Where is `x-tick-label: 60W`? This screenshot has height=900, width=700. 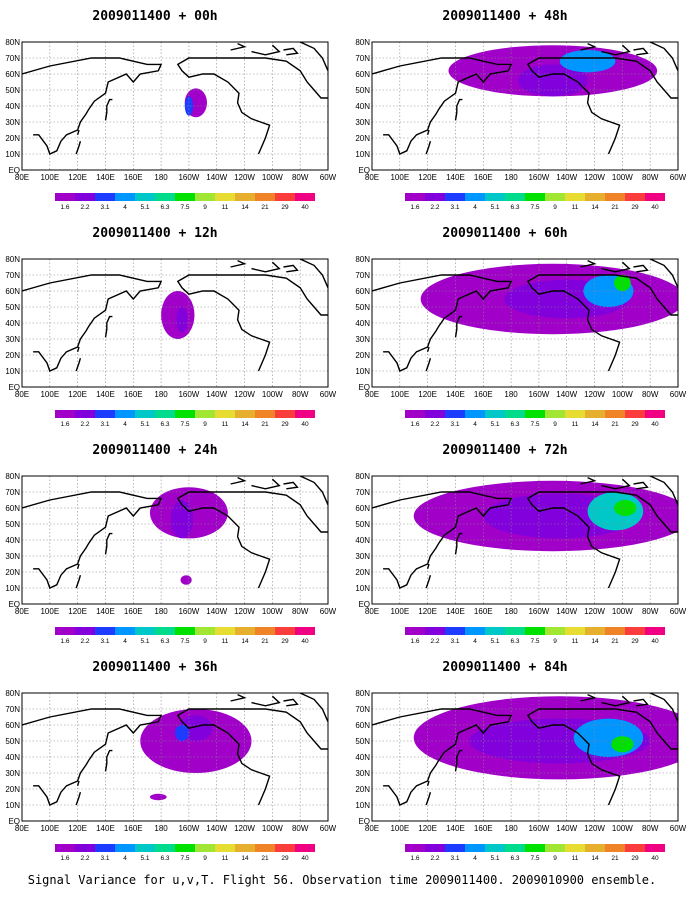
x-tick-label: 60W is located at coordinates (678, 611).